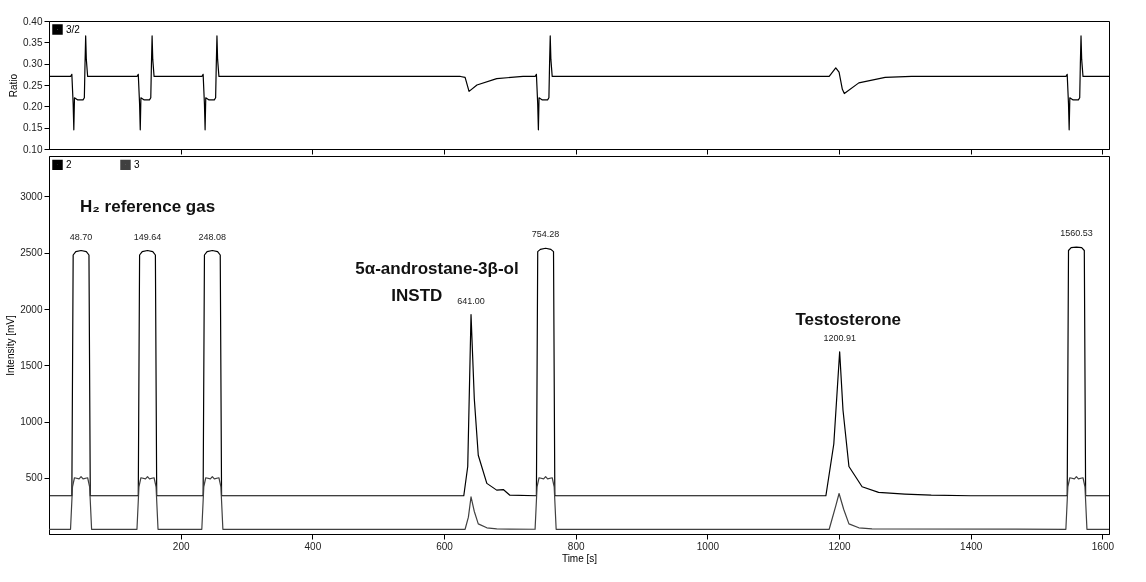  What do you see at coordinates (33, 85) in the screenshot?
I see `y-tick-label: 0.25` at bounding box center [33, 85].